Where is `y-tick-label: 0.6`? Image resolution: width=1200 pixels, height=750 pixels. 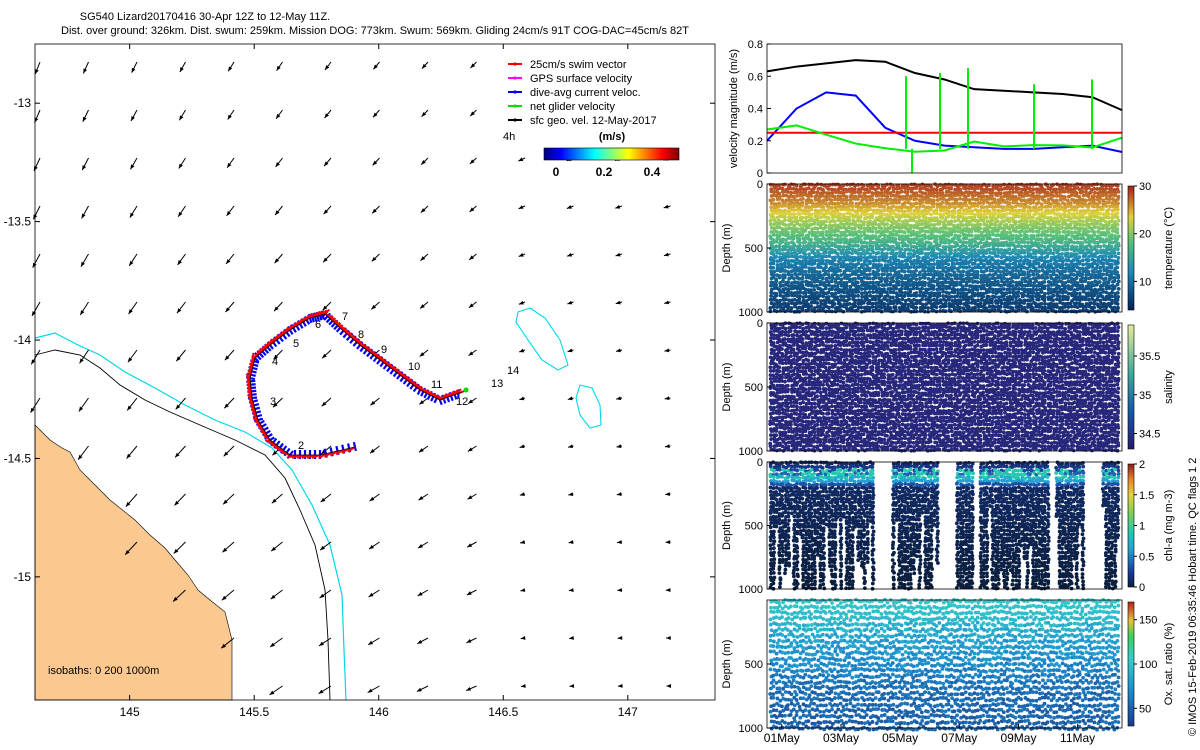
y-tick-label: 0.6 is located at coordinates (755, 77).